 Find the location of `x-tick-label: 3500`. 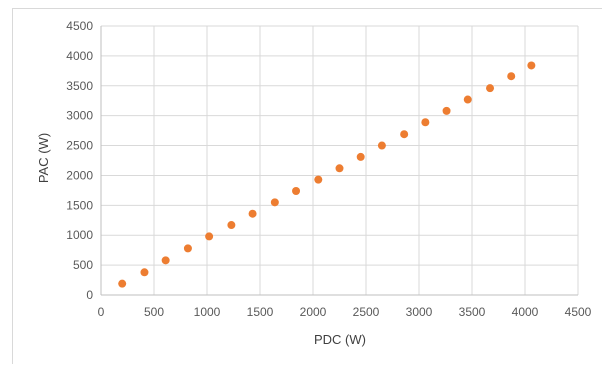

x-tick-label: 3500 is located at coordinates (472, 312).